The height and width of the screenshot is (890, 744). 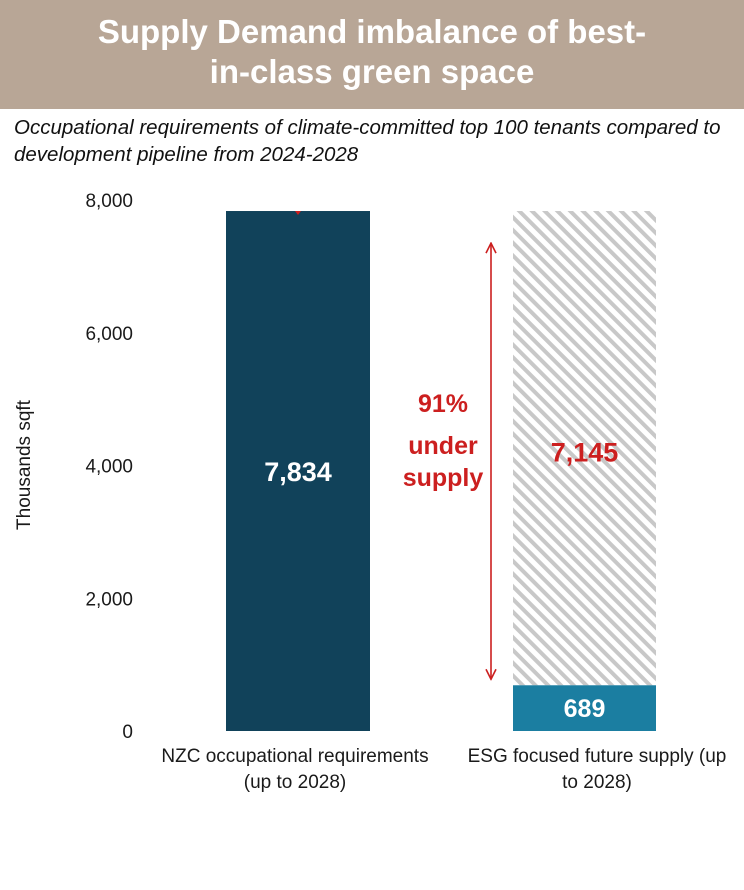 I want to click on demand-value-label: 7,834, so click(x=298, y=472).